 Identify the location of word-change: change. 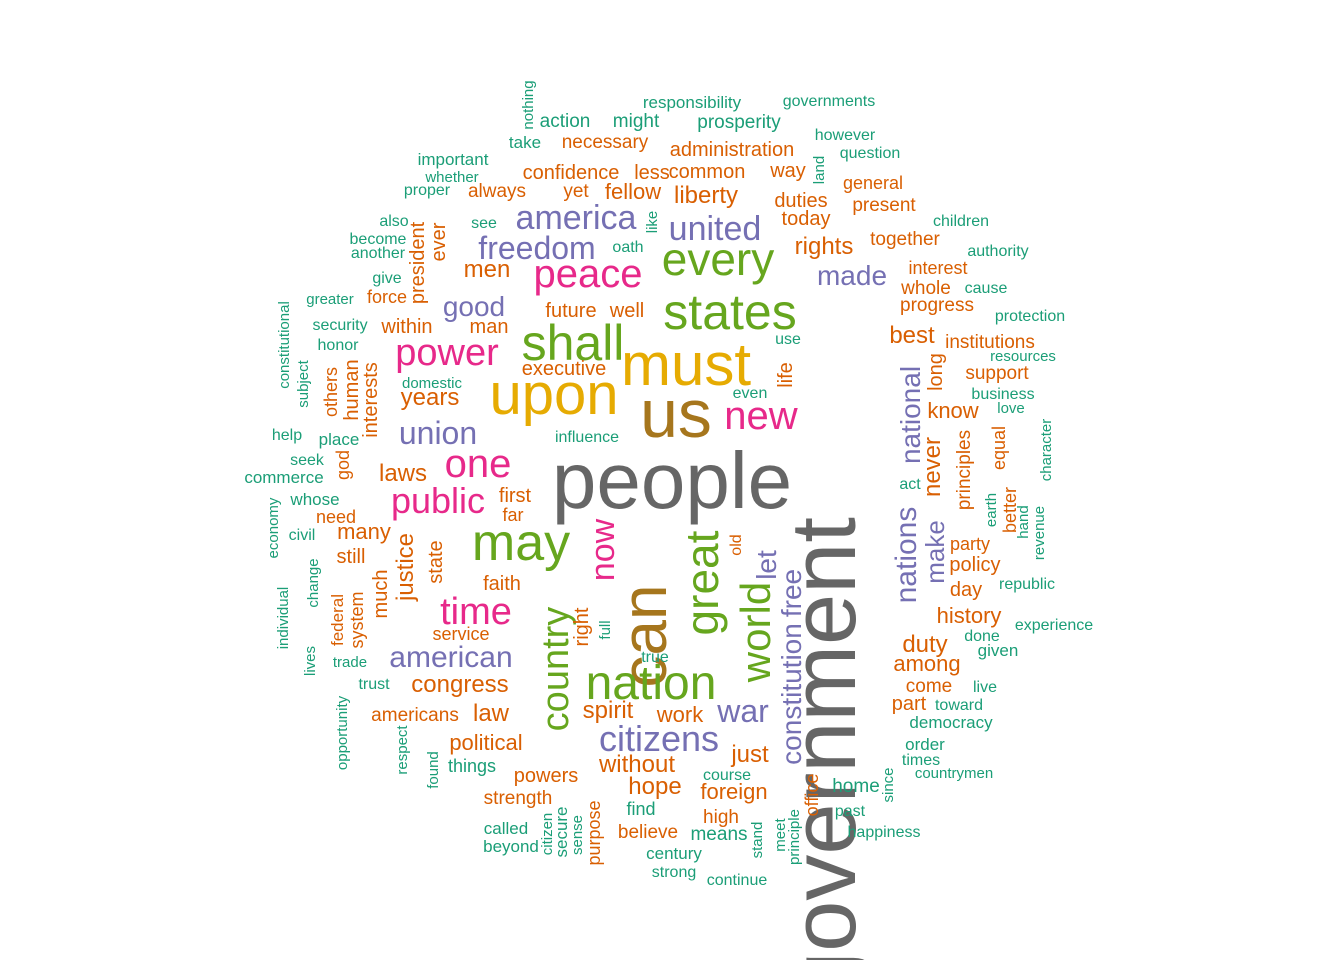
(313, 582).